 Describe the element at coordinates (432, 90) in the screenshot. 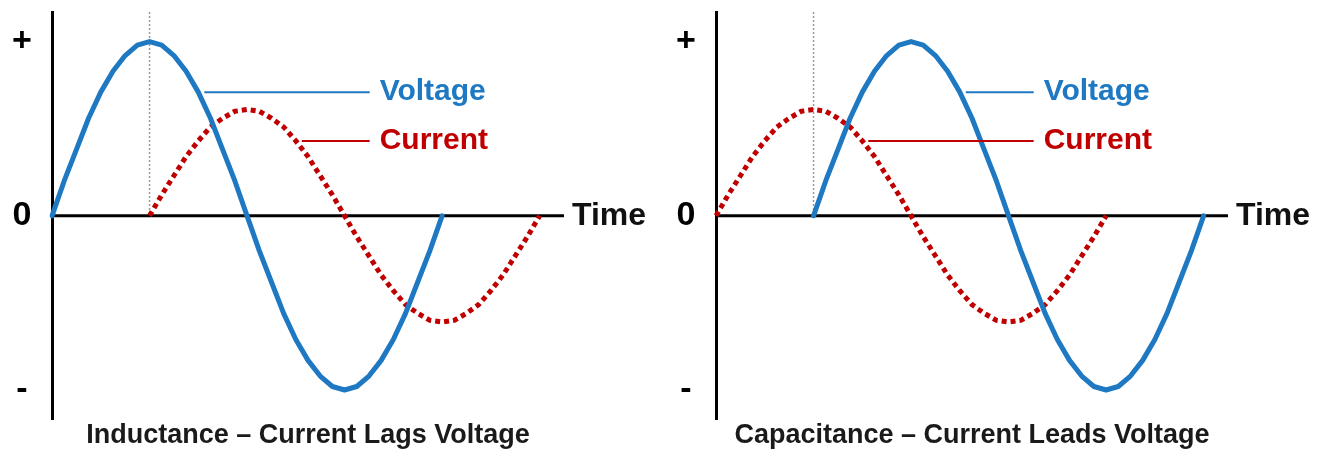

I see `text: Voltage` at that location.